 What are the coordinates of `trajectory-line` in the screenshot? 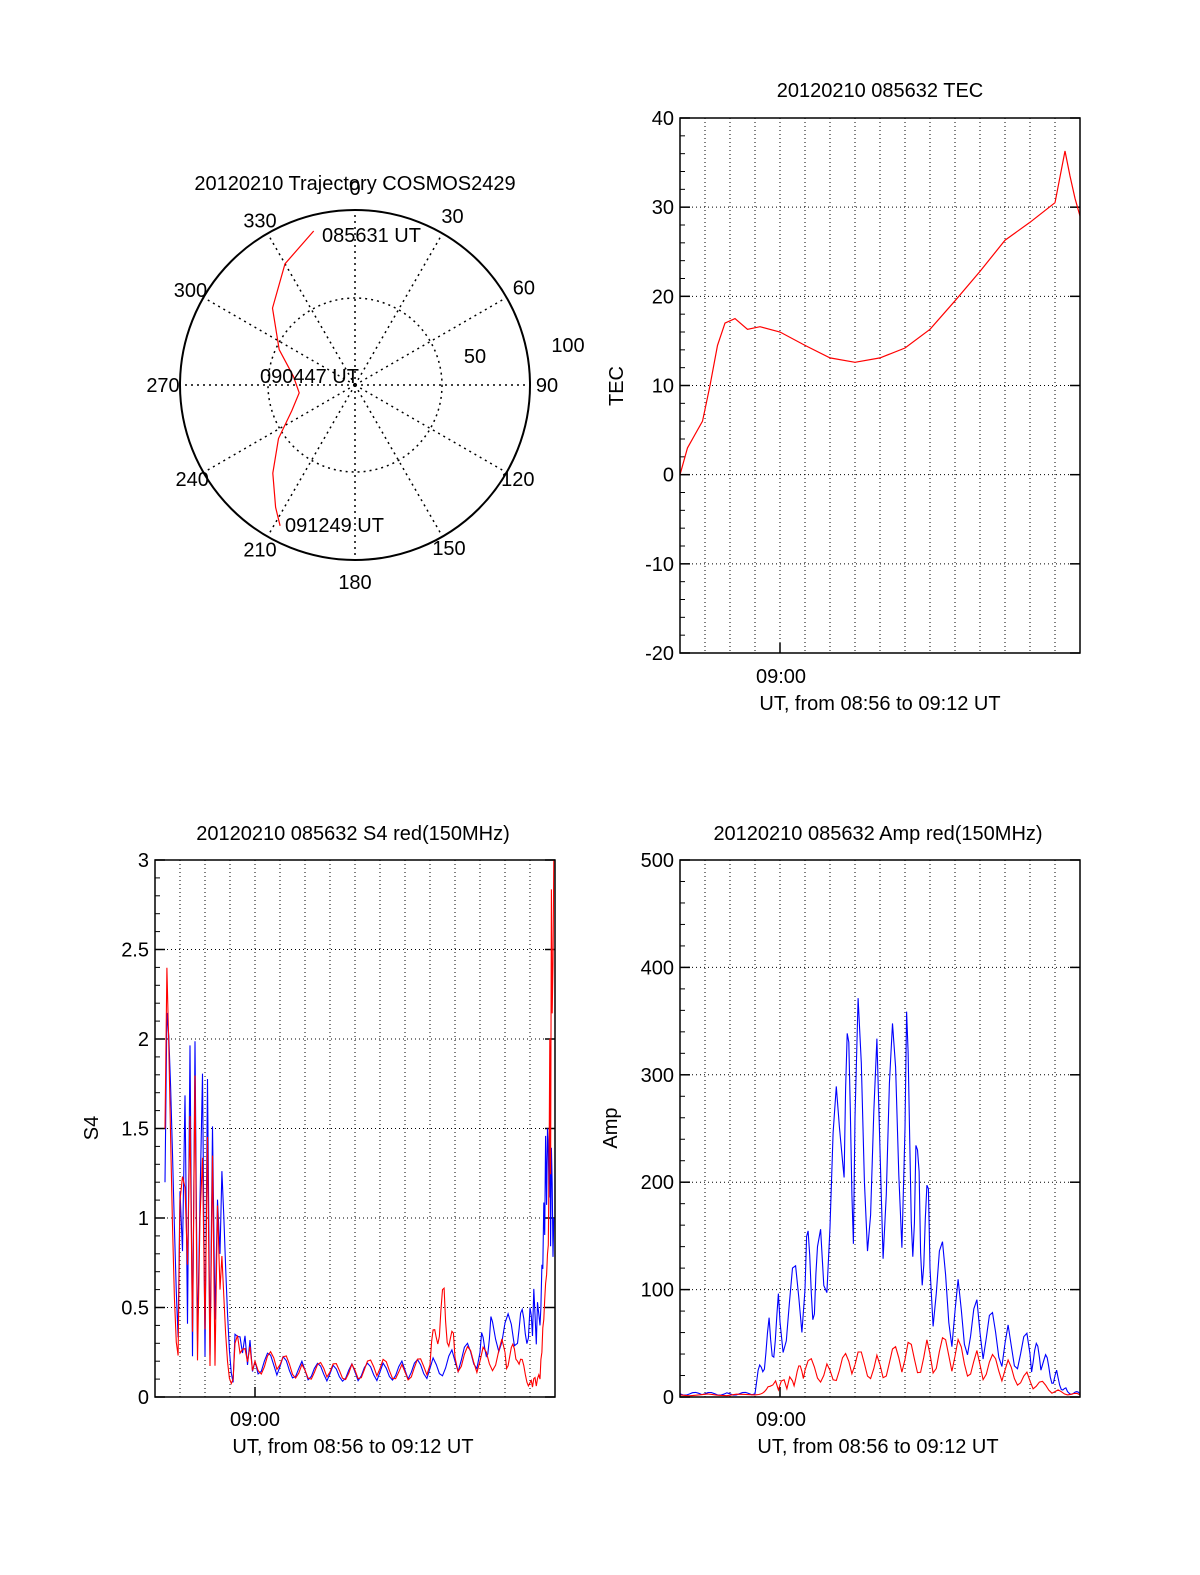 It's located at (293, 378).